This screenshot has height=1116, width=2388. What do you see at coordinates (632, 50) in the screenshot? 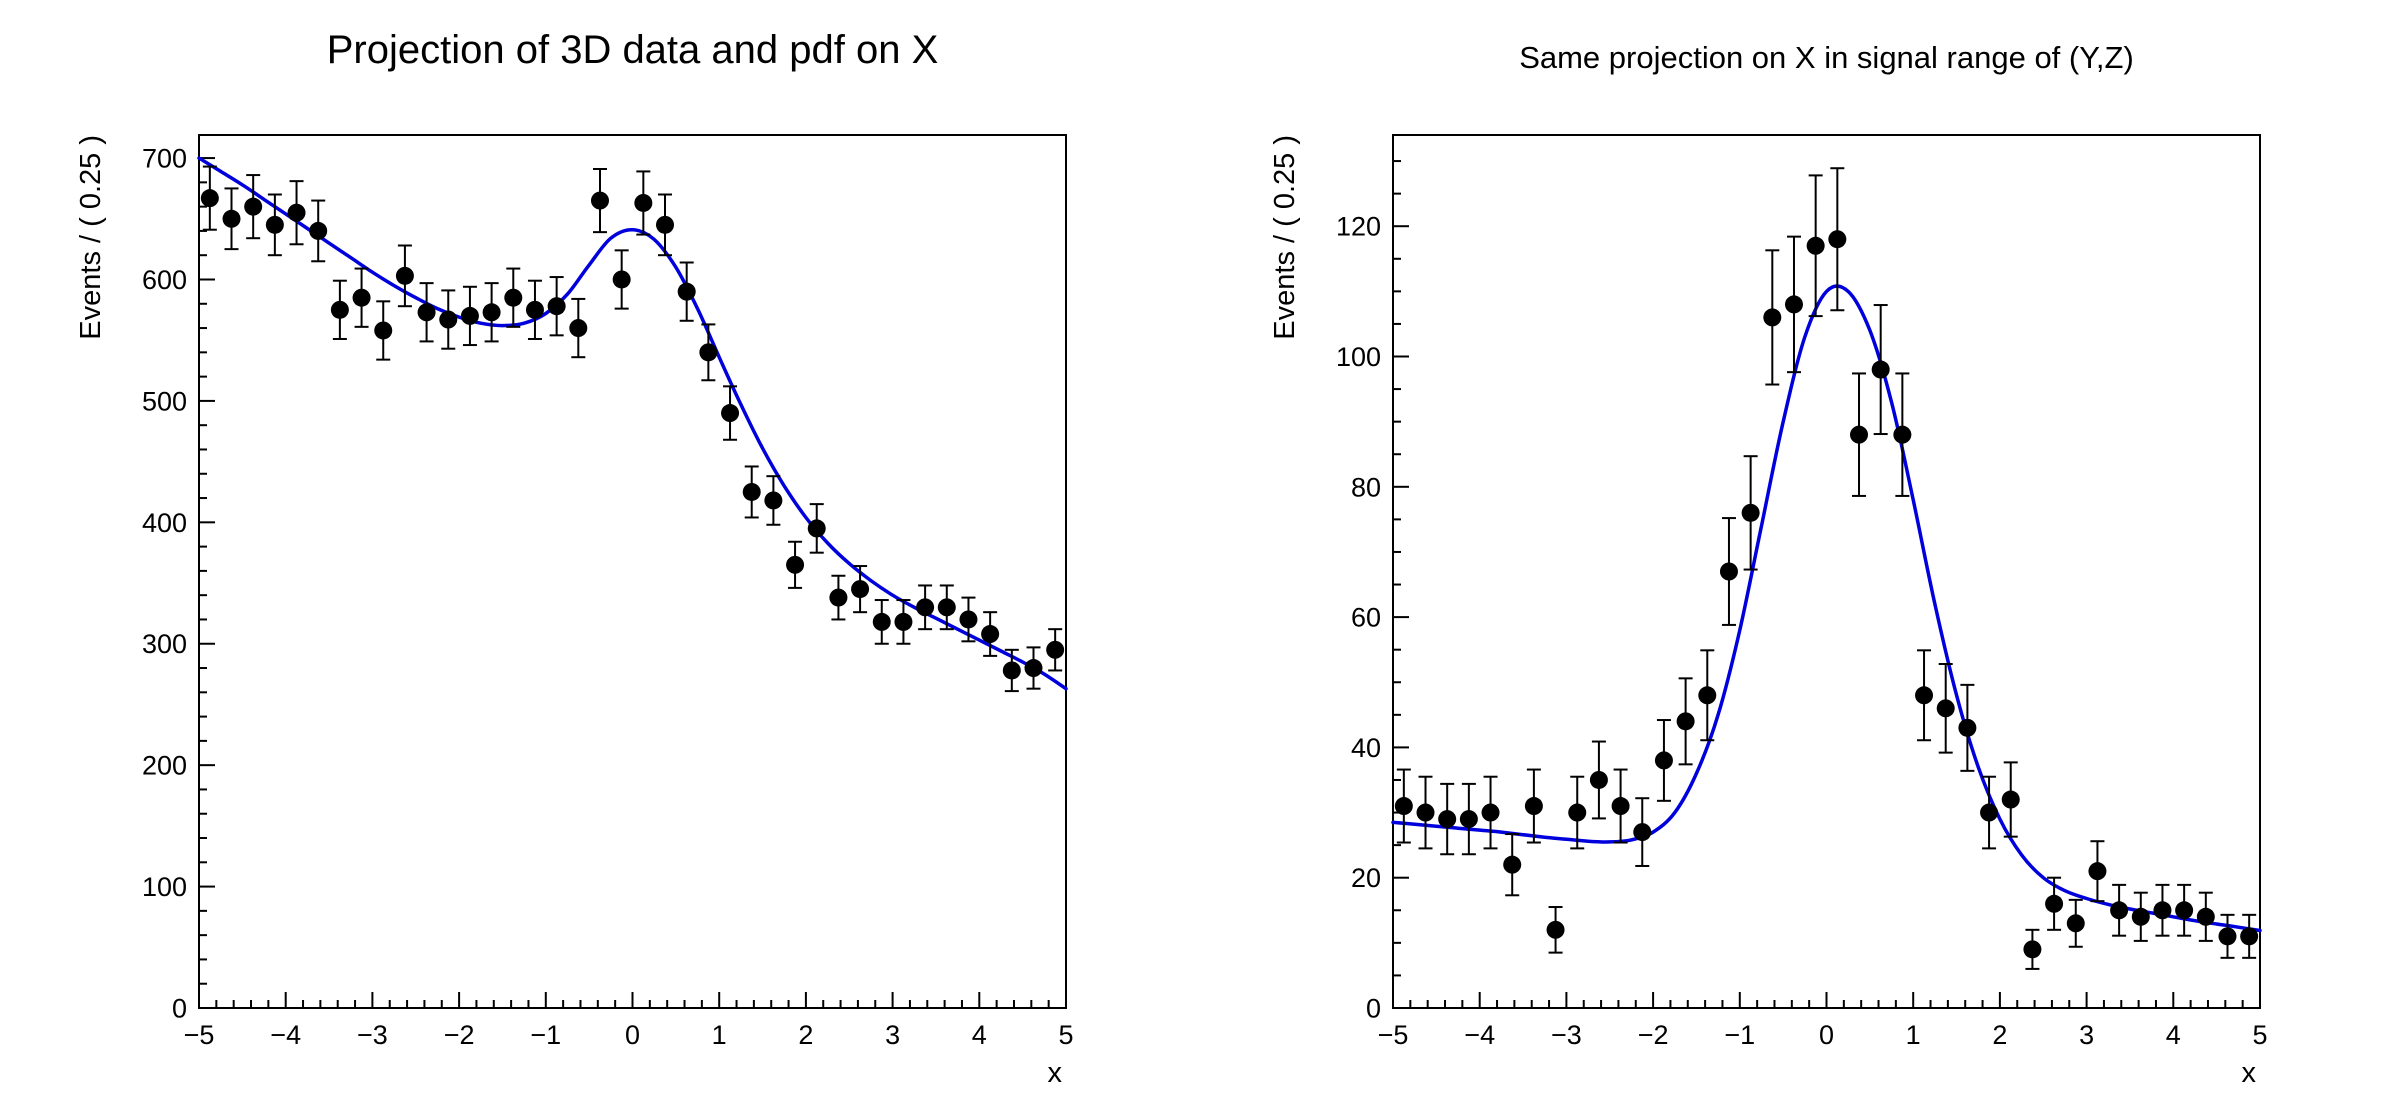
I see `left-chart-title: Projection of 3D data and pdf on X` at bounding box center [632, 50].